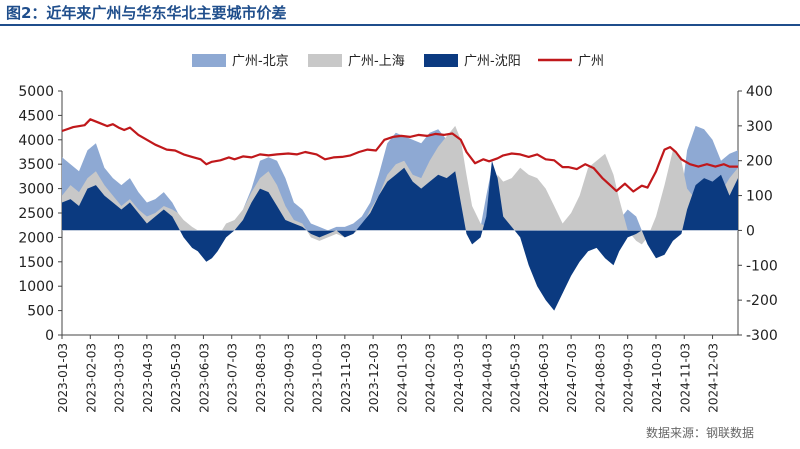  I want to click on left-tick-label: 500, so click(40, 312).